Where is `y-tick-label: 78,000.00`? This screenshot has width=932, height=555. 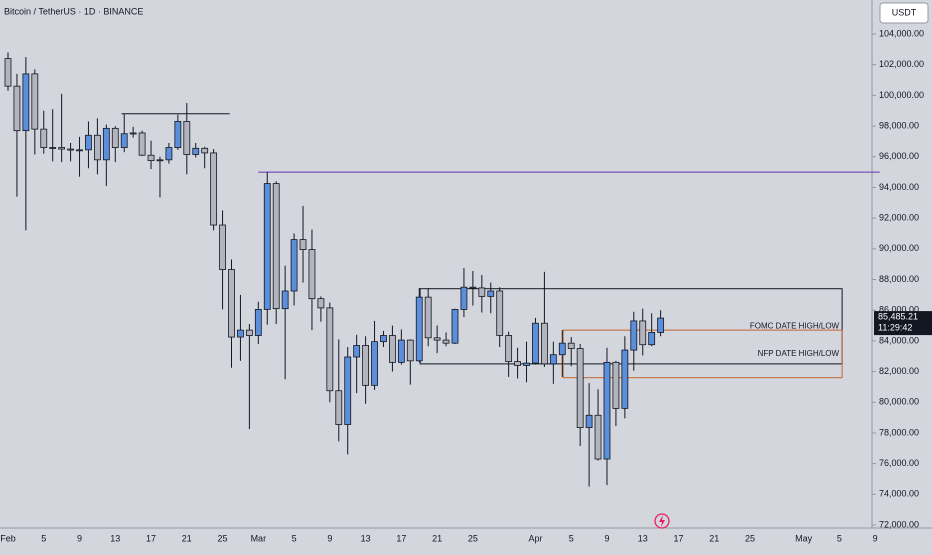
y-tick-label: 78,000.00 is located at coordinates (899, 432).